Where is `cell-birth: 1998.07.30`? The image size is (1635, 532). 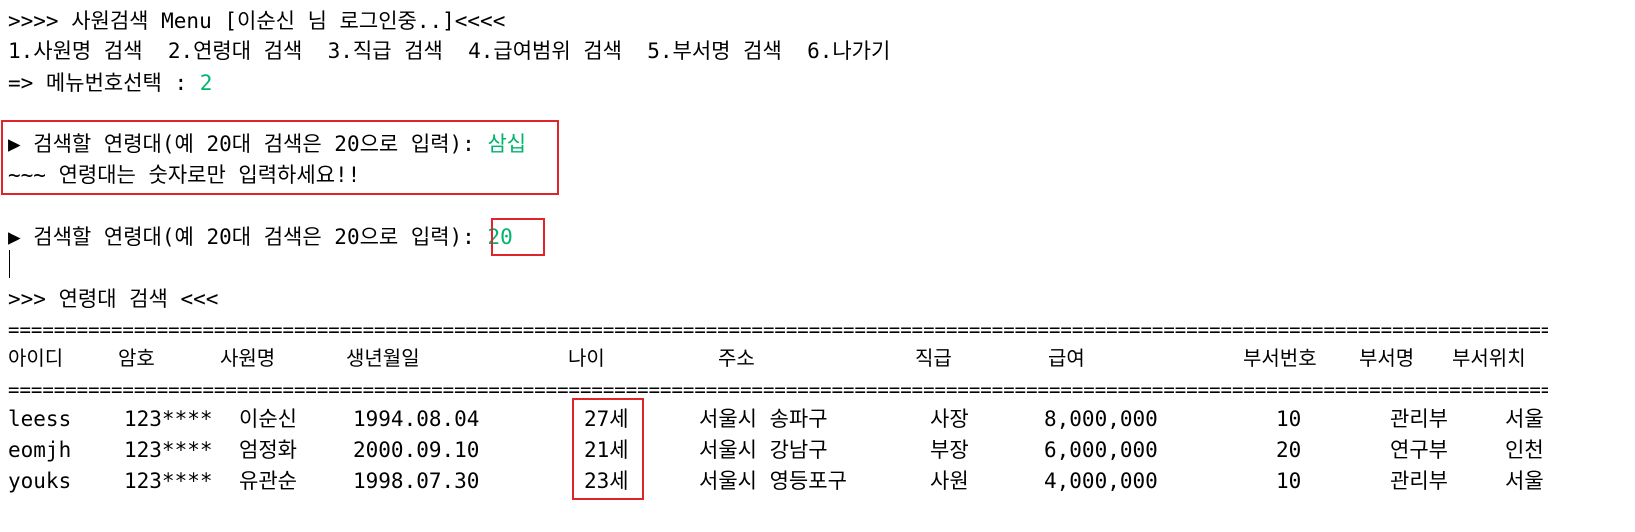
cell-birth: 1998.07.30 is located at coordinates (416, 481).